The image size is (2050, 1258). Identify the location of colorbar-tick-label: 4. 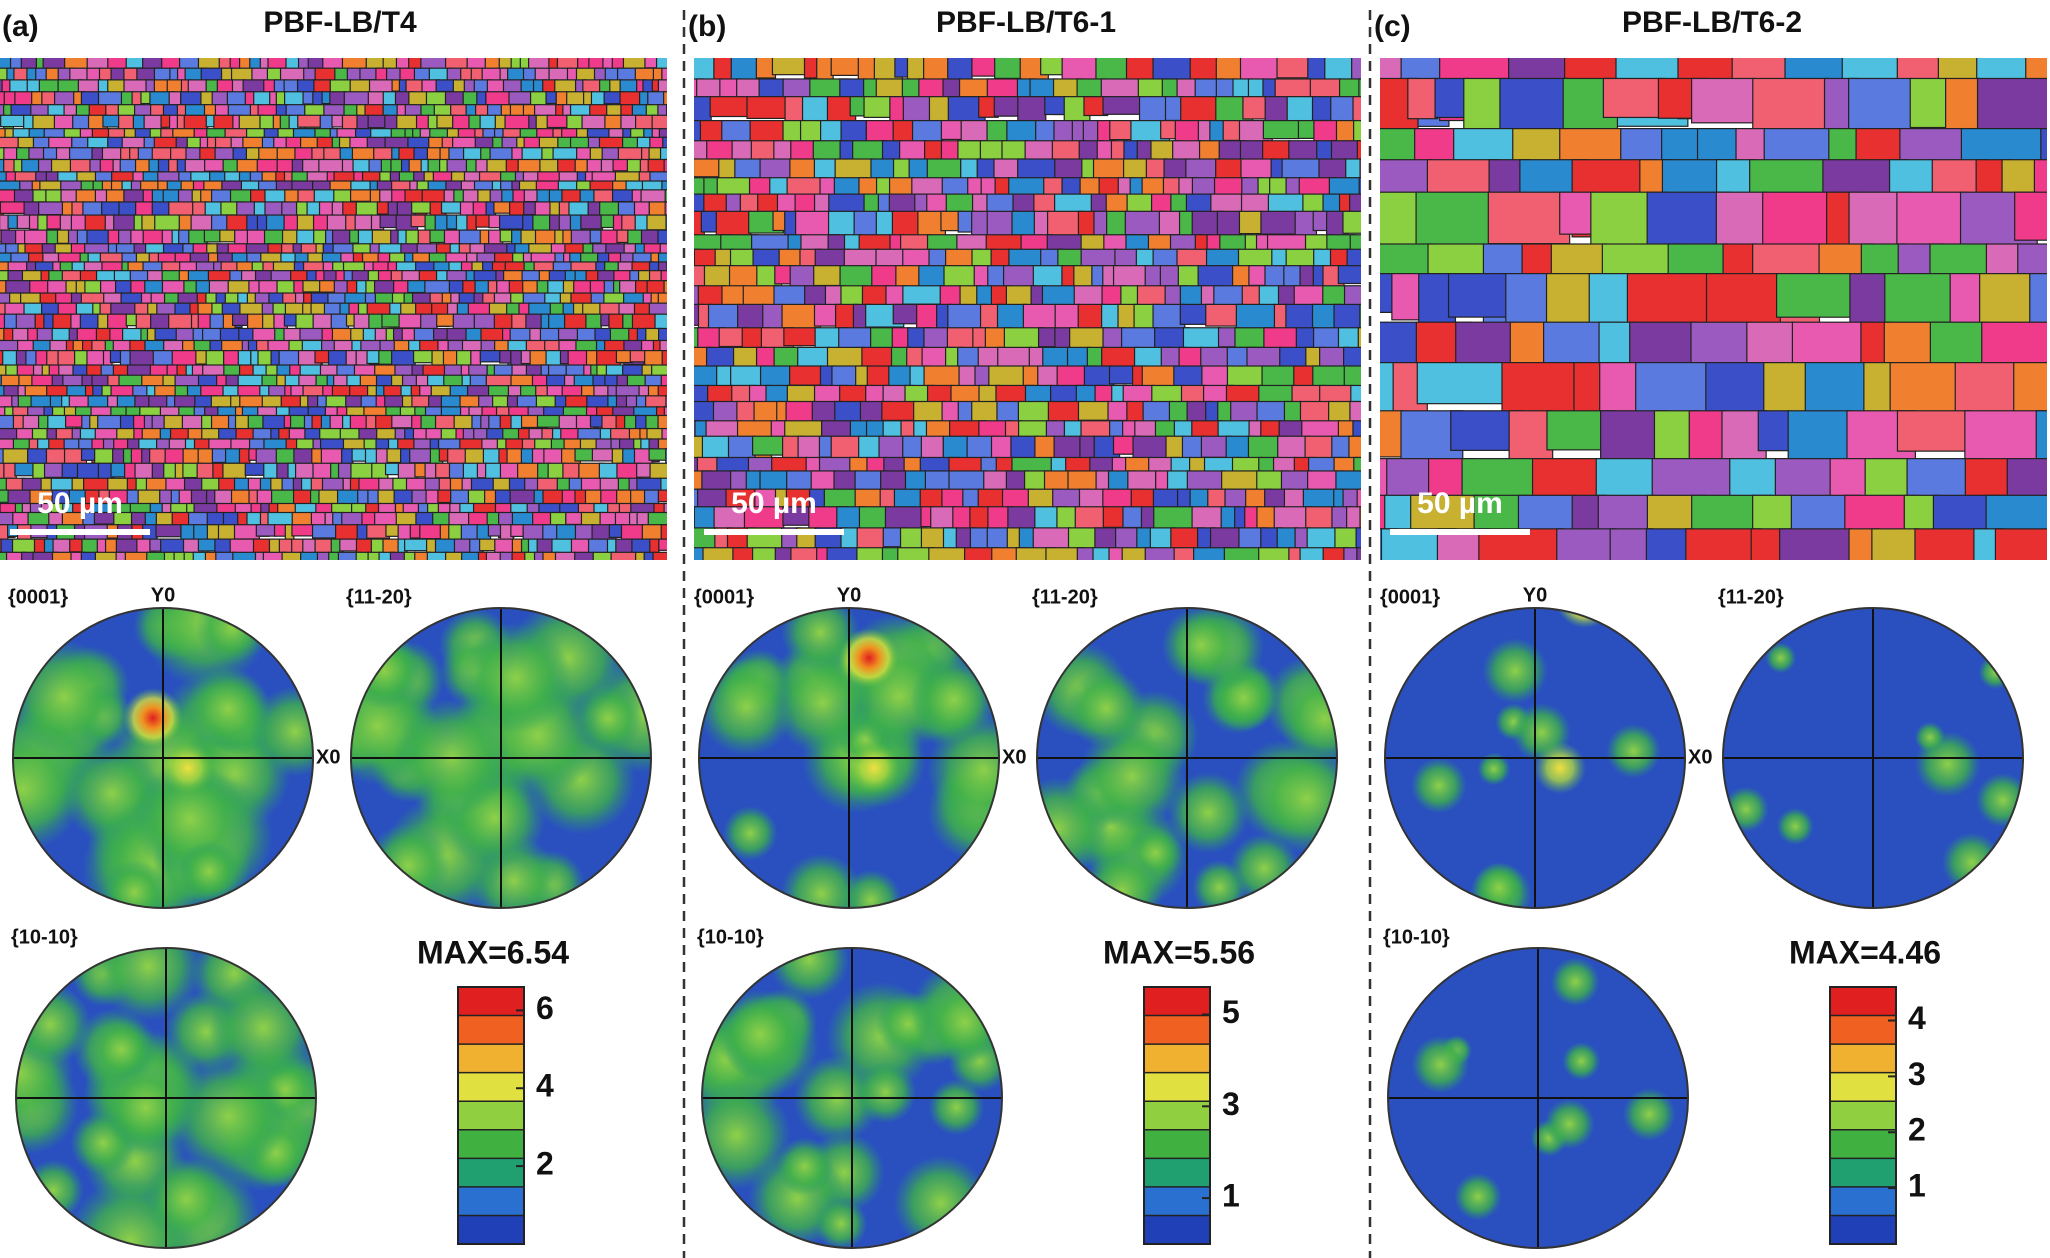
(545, 1086).